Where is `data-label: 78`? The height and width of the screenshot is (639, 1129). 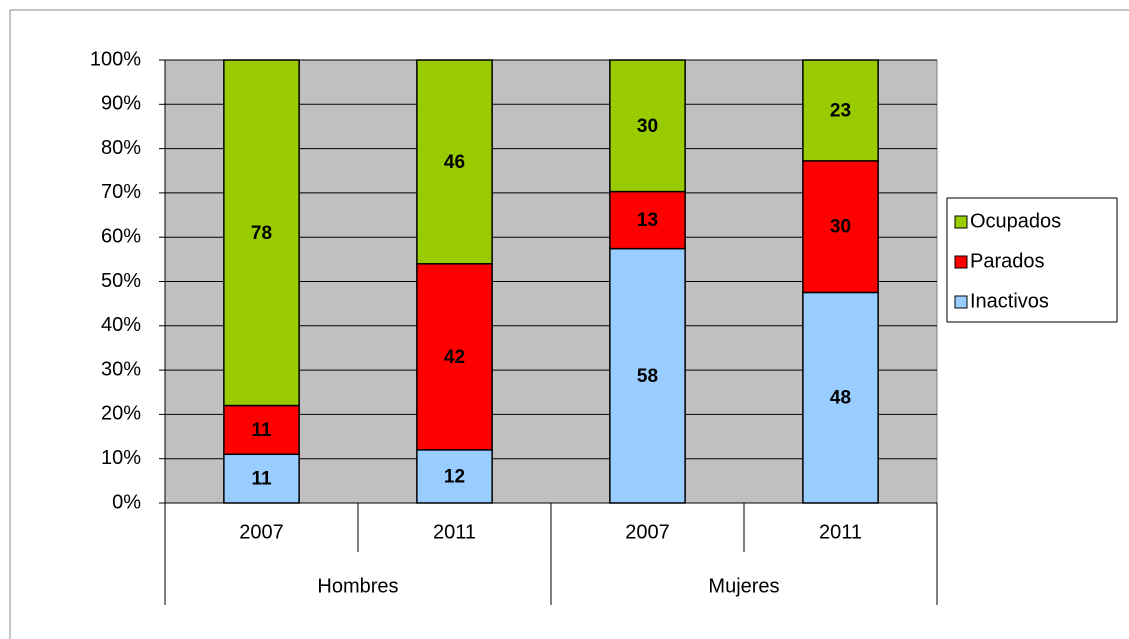 data-label: 78 is located at coordinates (261, 233).